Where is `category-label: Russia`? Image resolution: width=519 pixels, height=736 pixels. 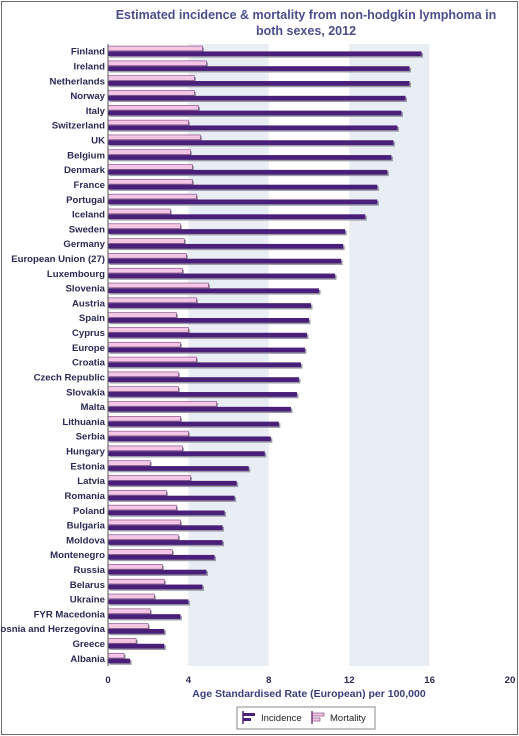
category-label: Russia is located at coordinates (90, 570).